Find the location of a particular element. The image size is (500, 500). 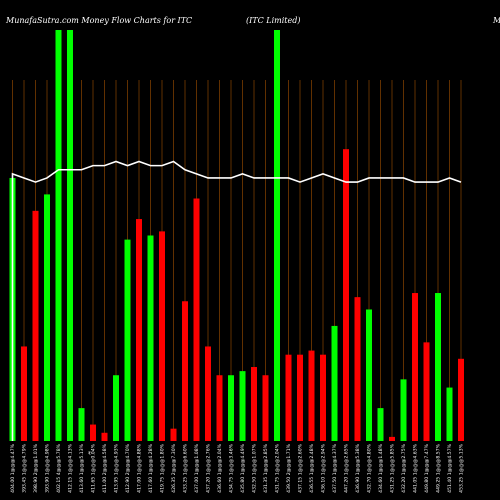

x-tick-label: 441.05 1@@@4.63% is located at coordinates (416, 467).